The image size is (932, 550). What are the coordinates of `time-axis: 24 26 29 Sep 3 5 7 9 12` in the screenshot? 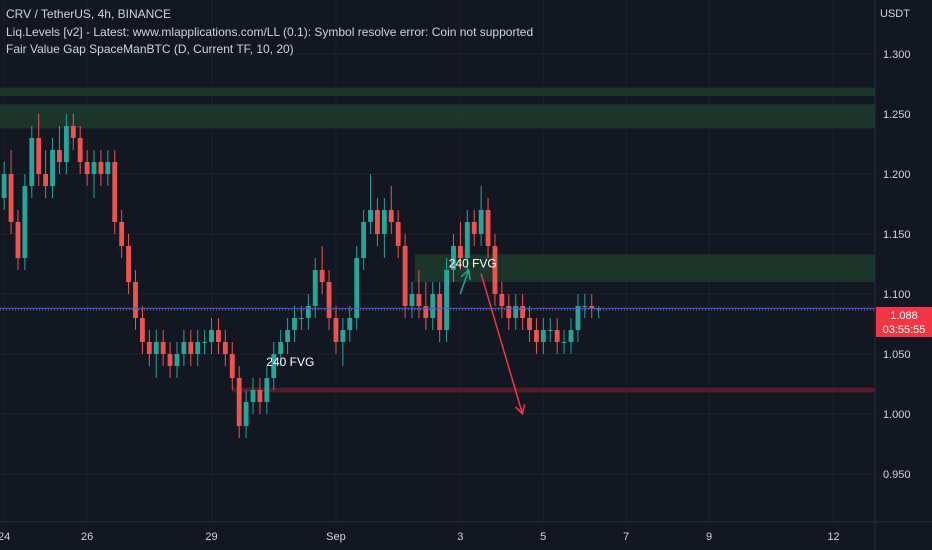 It's located at (466, 532).